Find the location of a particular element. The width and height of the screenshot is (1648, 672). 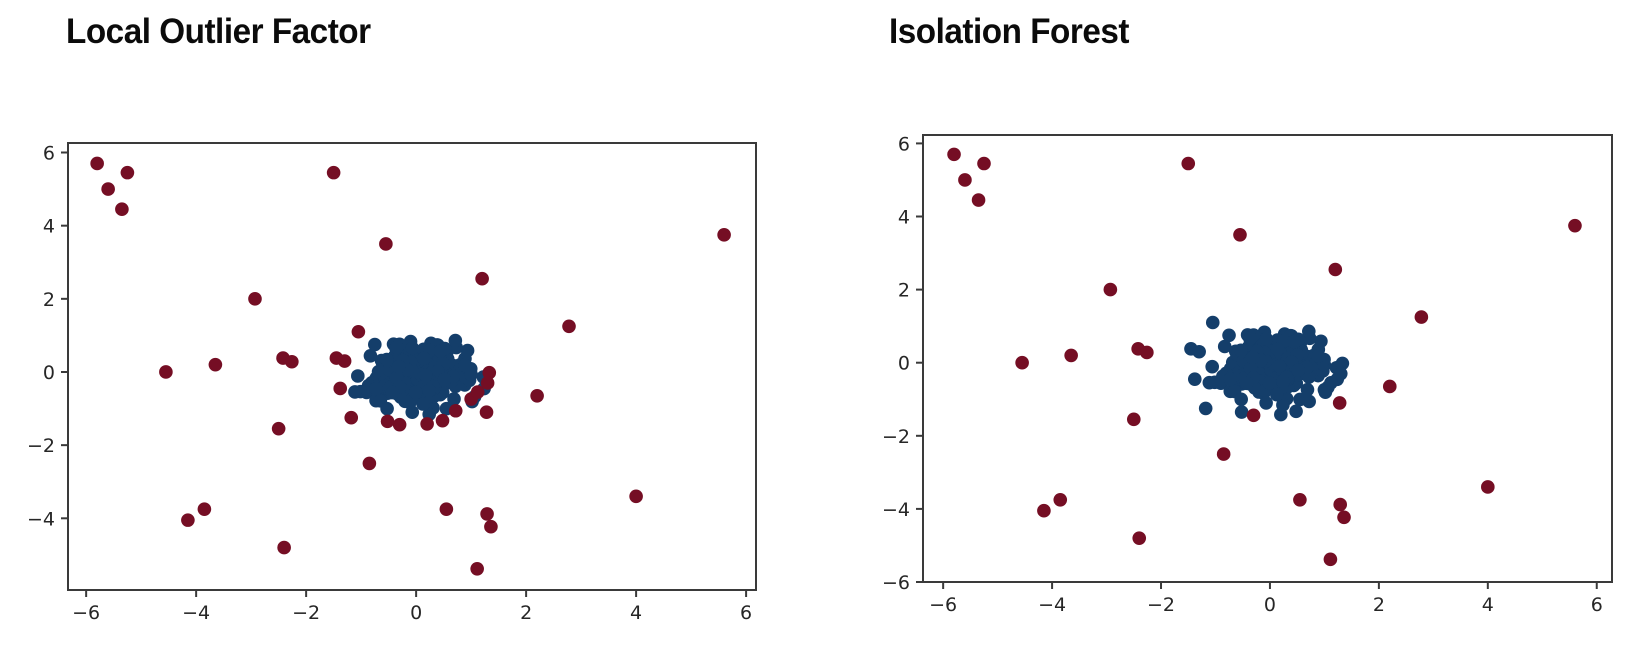

y-axis: −4 −2 0 2 4 6 is located at coordinates (47, 336).